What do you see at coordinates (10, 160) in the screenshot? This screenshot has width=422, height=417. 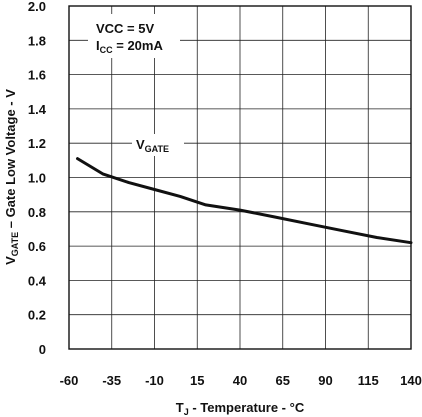 I see `y-axis-title-rest: – Gate Low Voltage - V` at bounding box center [10, 160].